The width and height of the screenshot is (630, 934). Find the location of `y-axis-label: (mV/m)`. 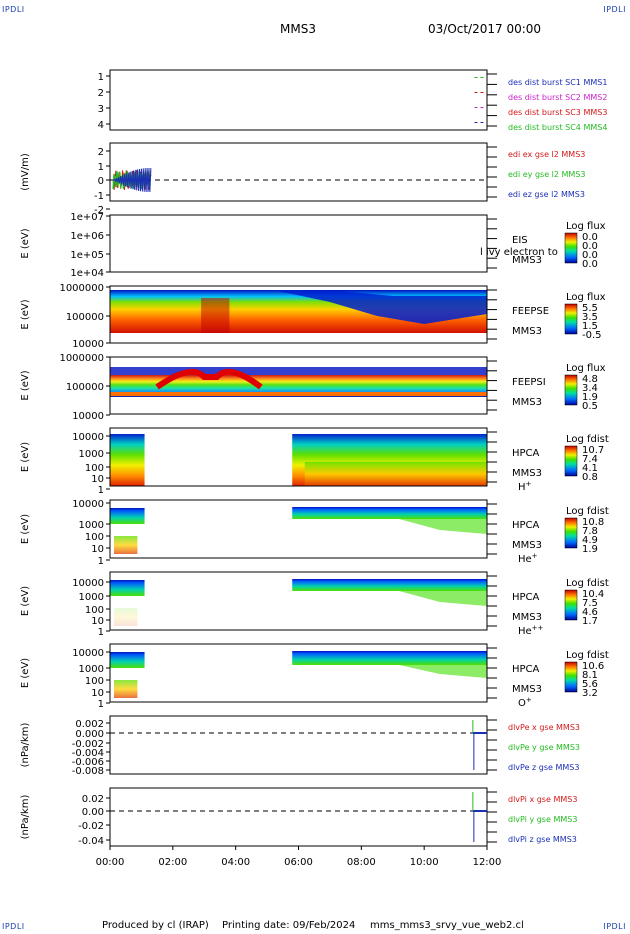

y-axis-label: (mV/m) is located at coordinates (25, 172).